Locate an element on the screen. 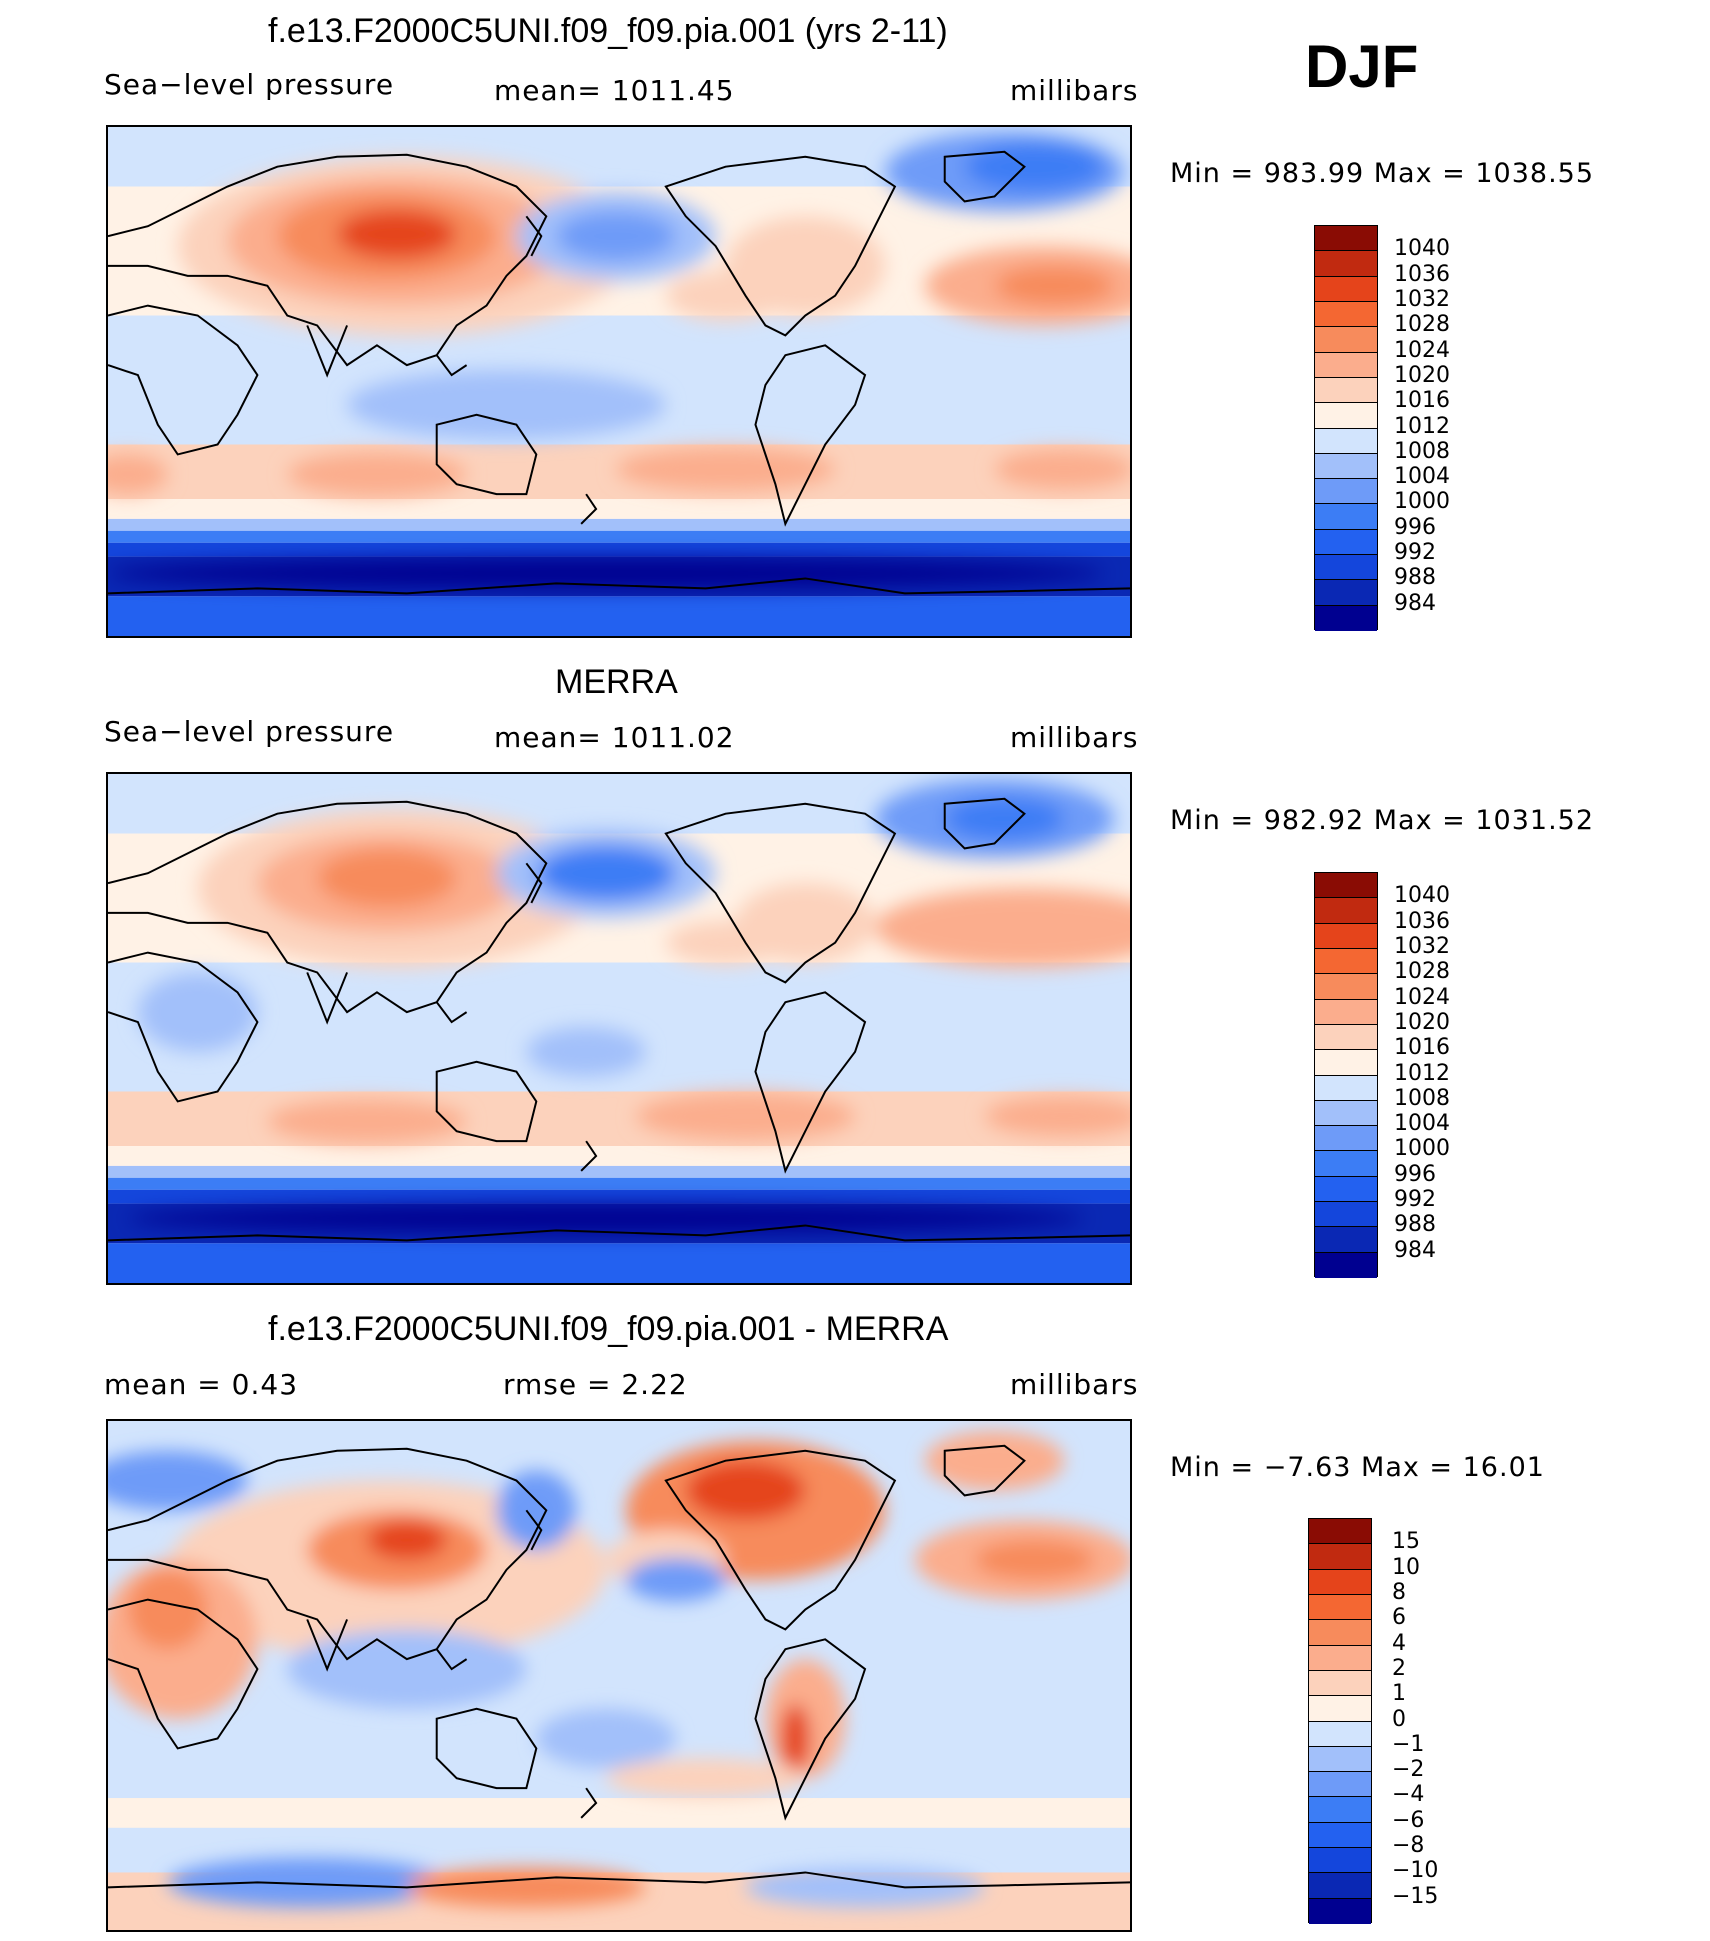 The width and height of the screenshot is (1710, 1941). colorbar-tick-label: 1036 is located at coordinates (1422, 274).